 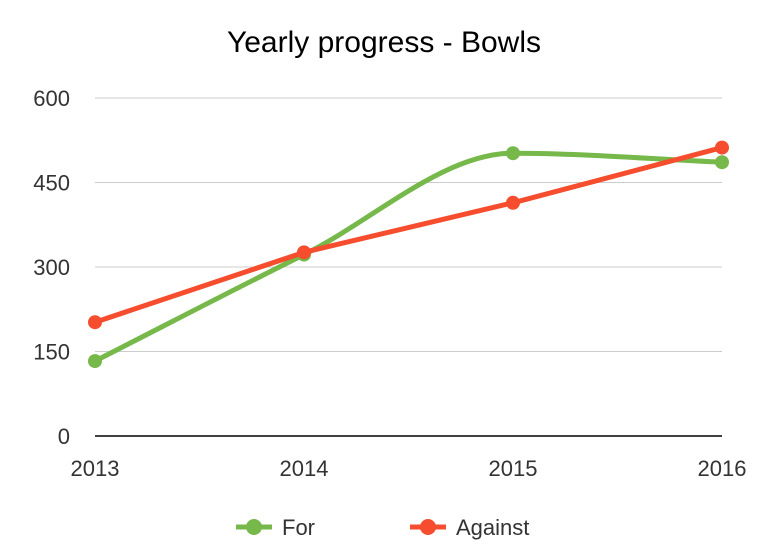 I want to click on legend-item: Against, so click(x=469, y=527).